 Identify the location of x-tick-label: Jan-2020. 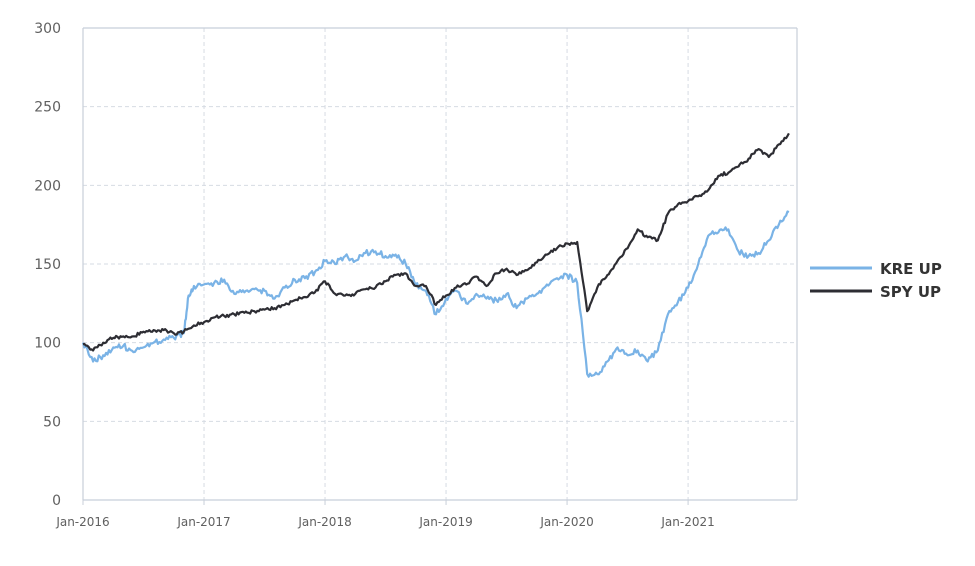
(566, 522).